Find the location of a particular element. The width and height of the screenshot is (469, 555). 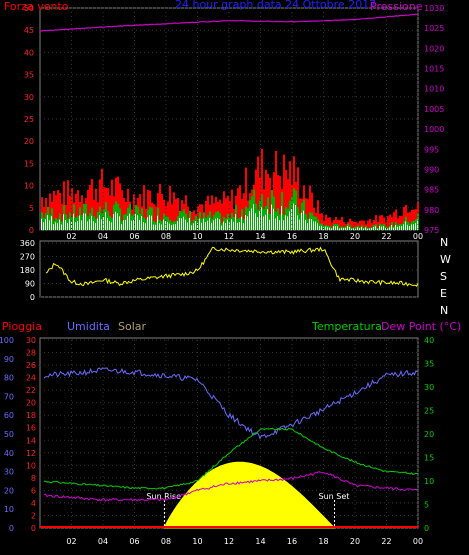

pressure-tick-label: 990 is located at coordinates (431, 169).